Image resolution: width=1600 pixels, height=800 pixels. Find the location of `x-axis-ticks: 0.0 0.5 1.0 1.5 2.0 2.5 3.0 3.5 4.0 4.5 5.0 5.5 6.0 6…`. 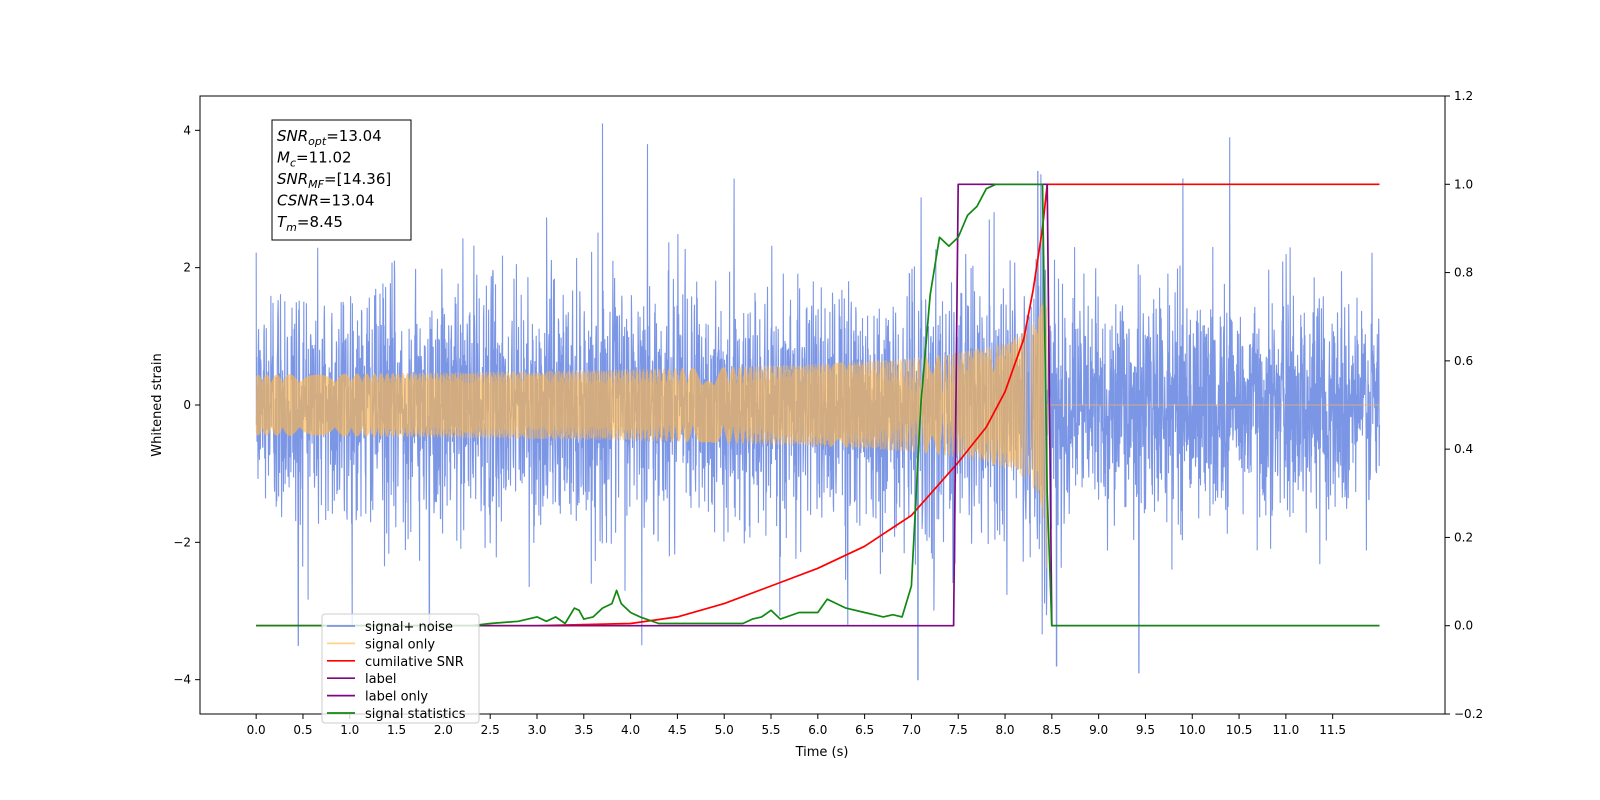

x-axis-ticks: 0.0 0.5 1.0 1.5 2.0 2.5 3.0 3.5 4.0 4.5 5.0 5.5 6.0 6… is located at coordinates (796, 725).